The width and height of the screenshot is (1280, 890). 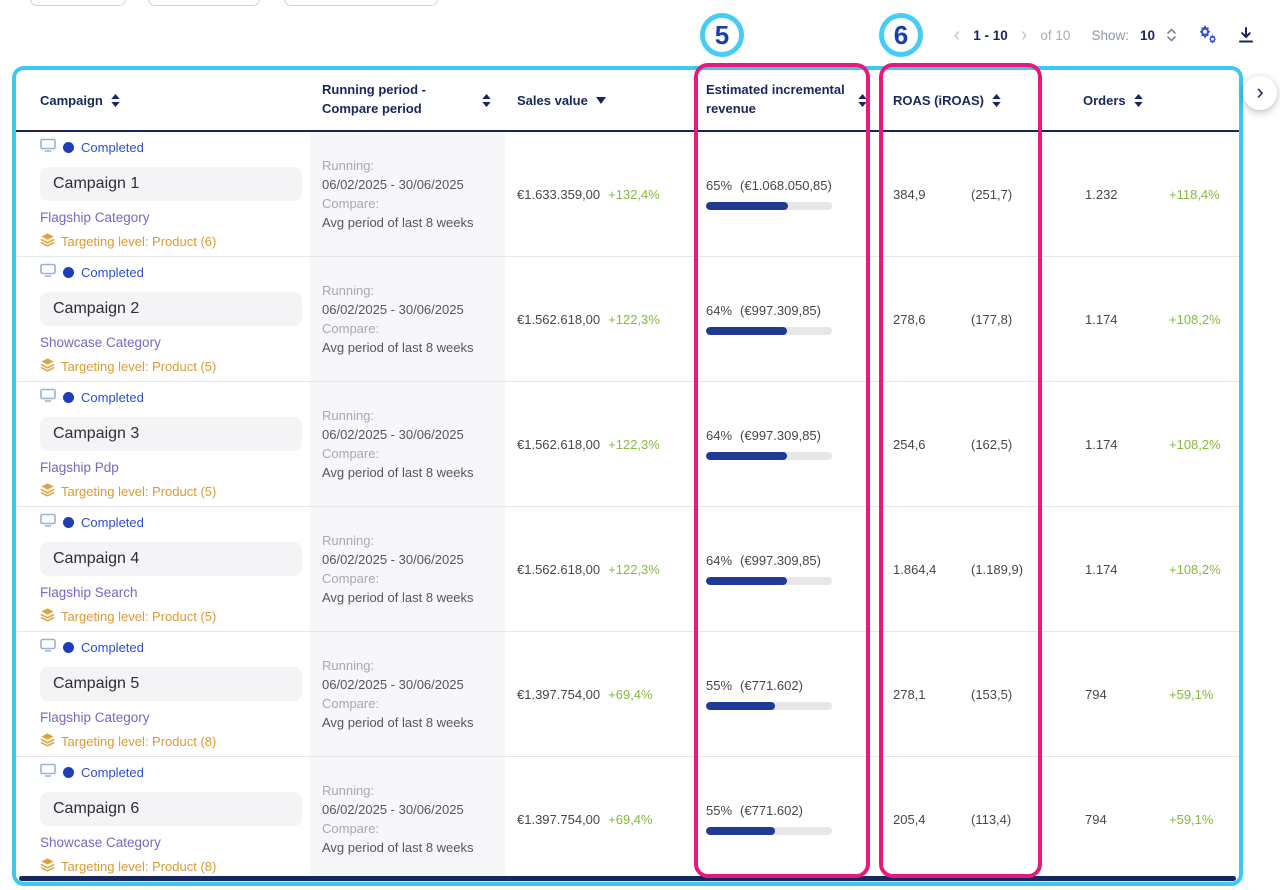 I want to click on iroas-value: (162,5), so click(x=992, y=444).